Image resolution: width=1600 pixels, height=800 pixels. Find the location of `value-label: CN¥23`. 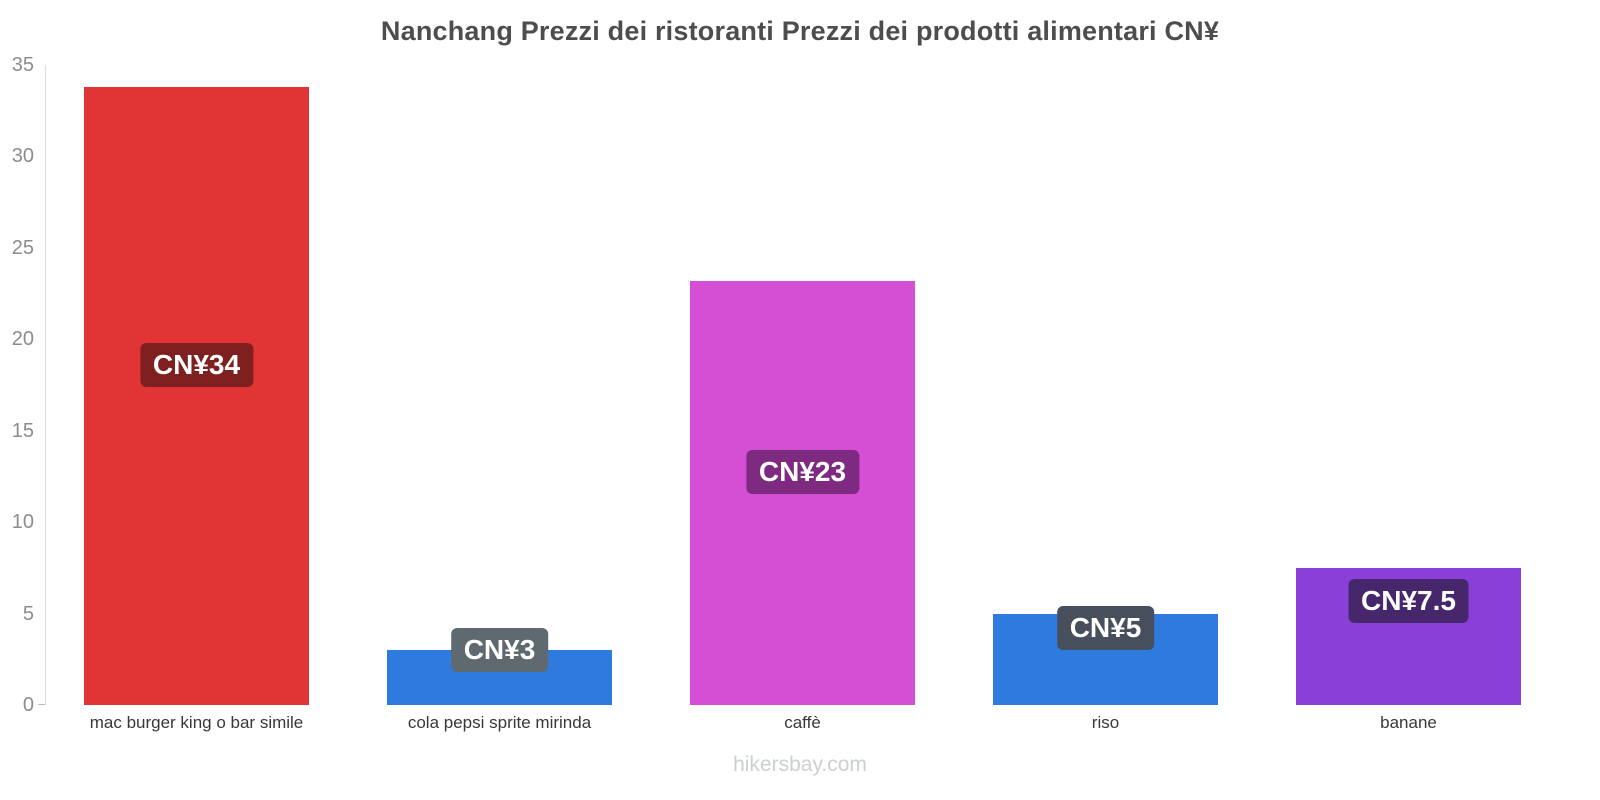

value-label: CN¥23 is located at coordinates (802, 471).